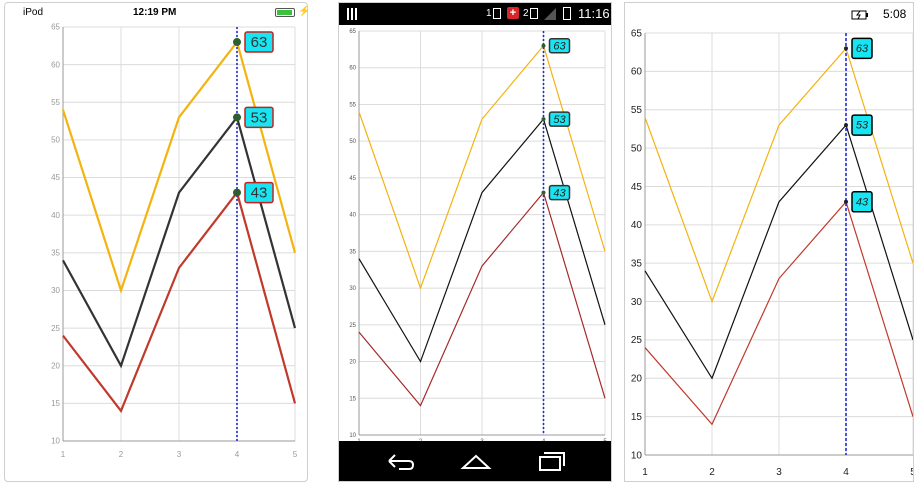  I want to click on no-signal-icon: +, so click(513, 13).